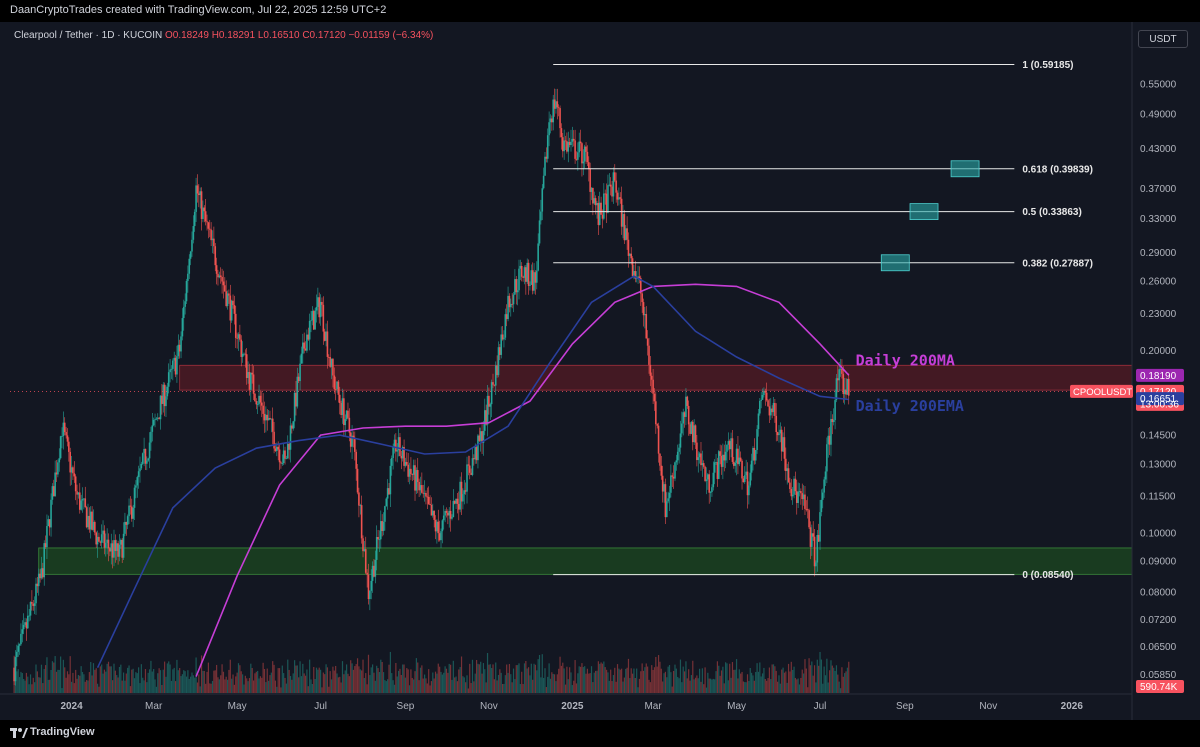 The height and width of the screenshot is (747, 1200). What do you see at coordinates (1158, 534) in the screenshot?
I see `price-tick-label: 0.10000` at bounding box center [1158, 534].